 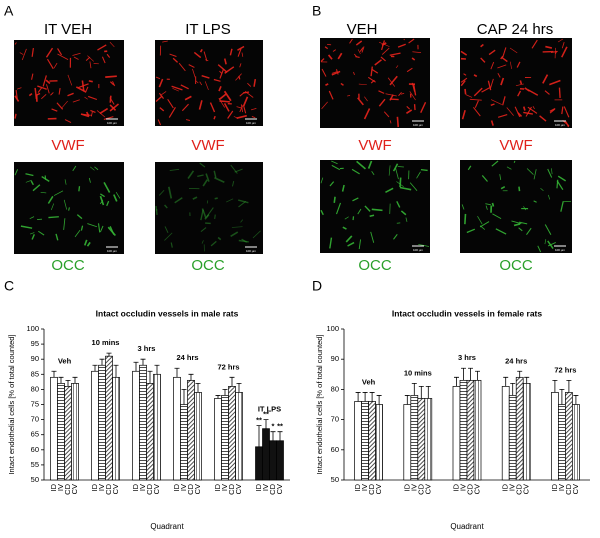 What do you see at coordinates (467, 313) in the screenshot?
I see `chart-title: Intact occludin vessels in female rats` at bounding box center [467, 313].